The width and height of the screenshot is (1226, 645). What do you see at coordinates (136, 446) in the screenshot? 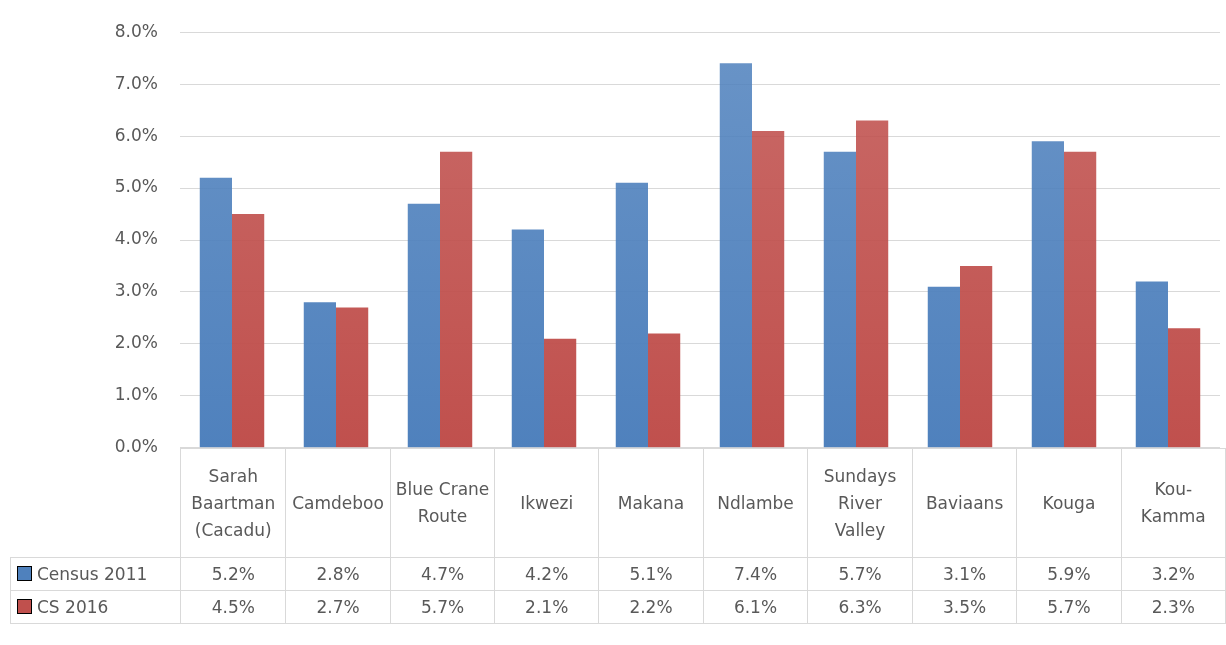
I see `y-tick-label: 0.0%` at bounding box center [136, 446].